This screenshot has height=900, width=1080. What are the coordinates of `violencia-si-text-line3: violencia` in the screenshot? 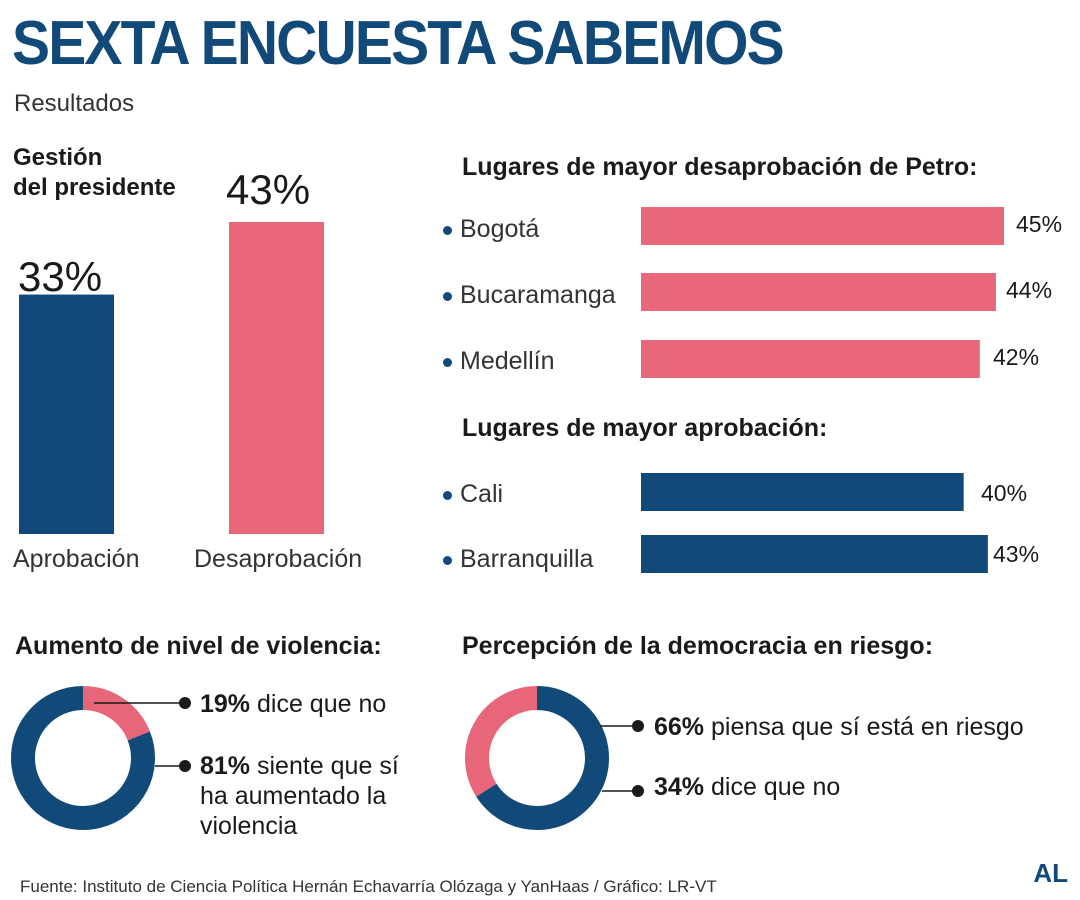 It's located at (249, 826).